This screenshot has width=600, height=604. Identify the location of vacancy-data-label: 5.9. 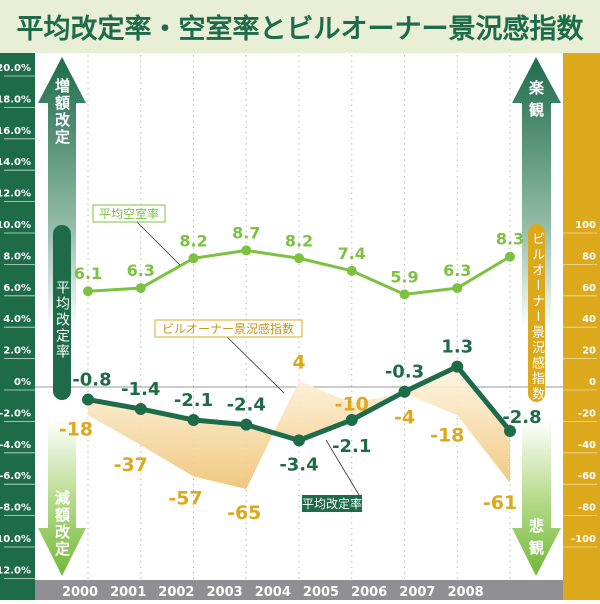
(404, 276).